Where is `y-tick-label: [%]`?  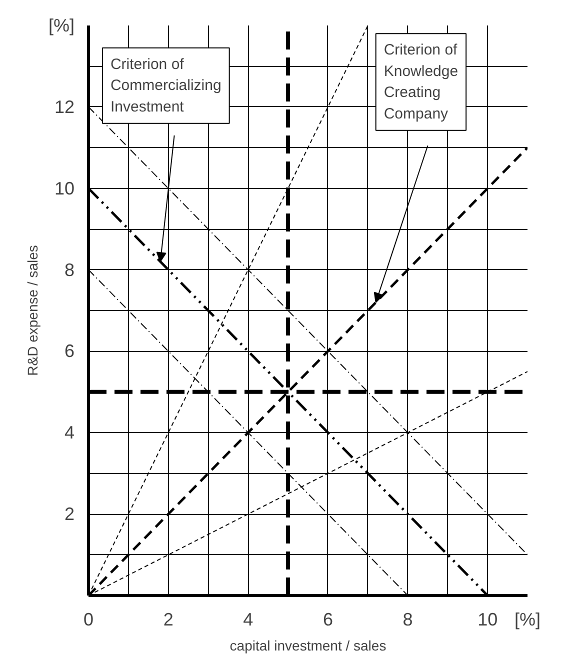 y-tick-label: [%] is located at coordinates (61, 26).